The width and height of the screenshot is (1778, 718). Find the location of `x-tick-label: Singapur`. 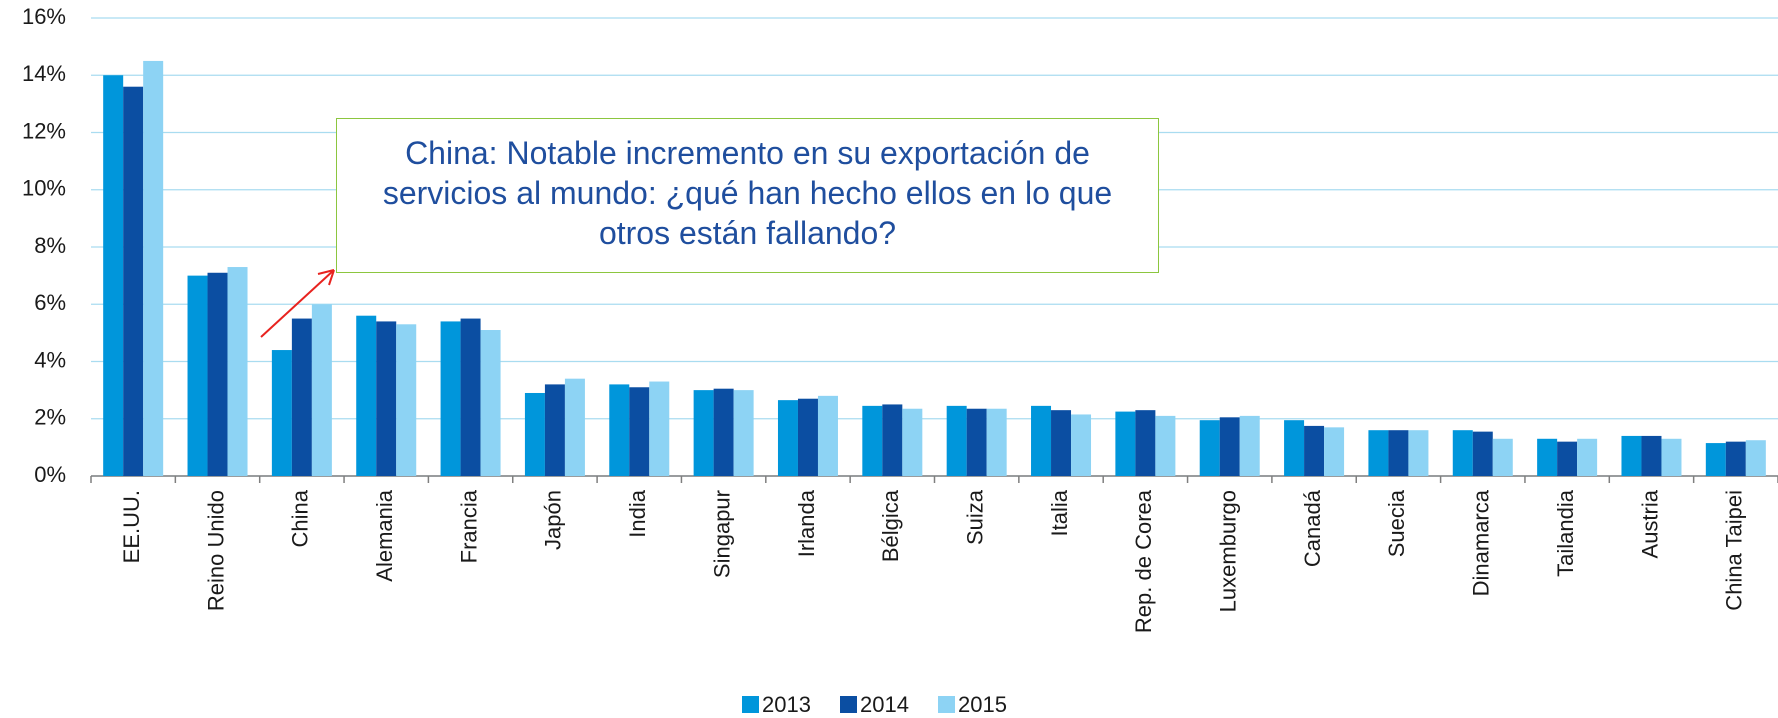

x-tick-label: Singapur is located at coordinates (721, 534).